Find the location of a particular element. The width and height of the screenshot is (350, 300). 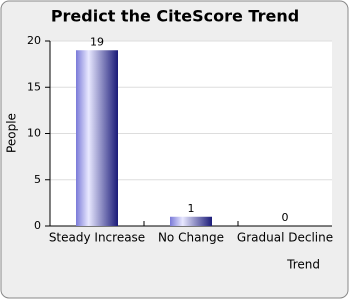

x-axis-label: Trend is located at coordinates (303, 265).